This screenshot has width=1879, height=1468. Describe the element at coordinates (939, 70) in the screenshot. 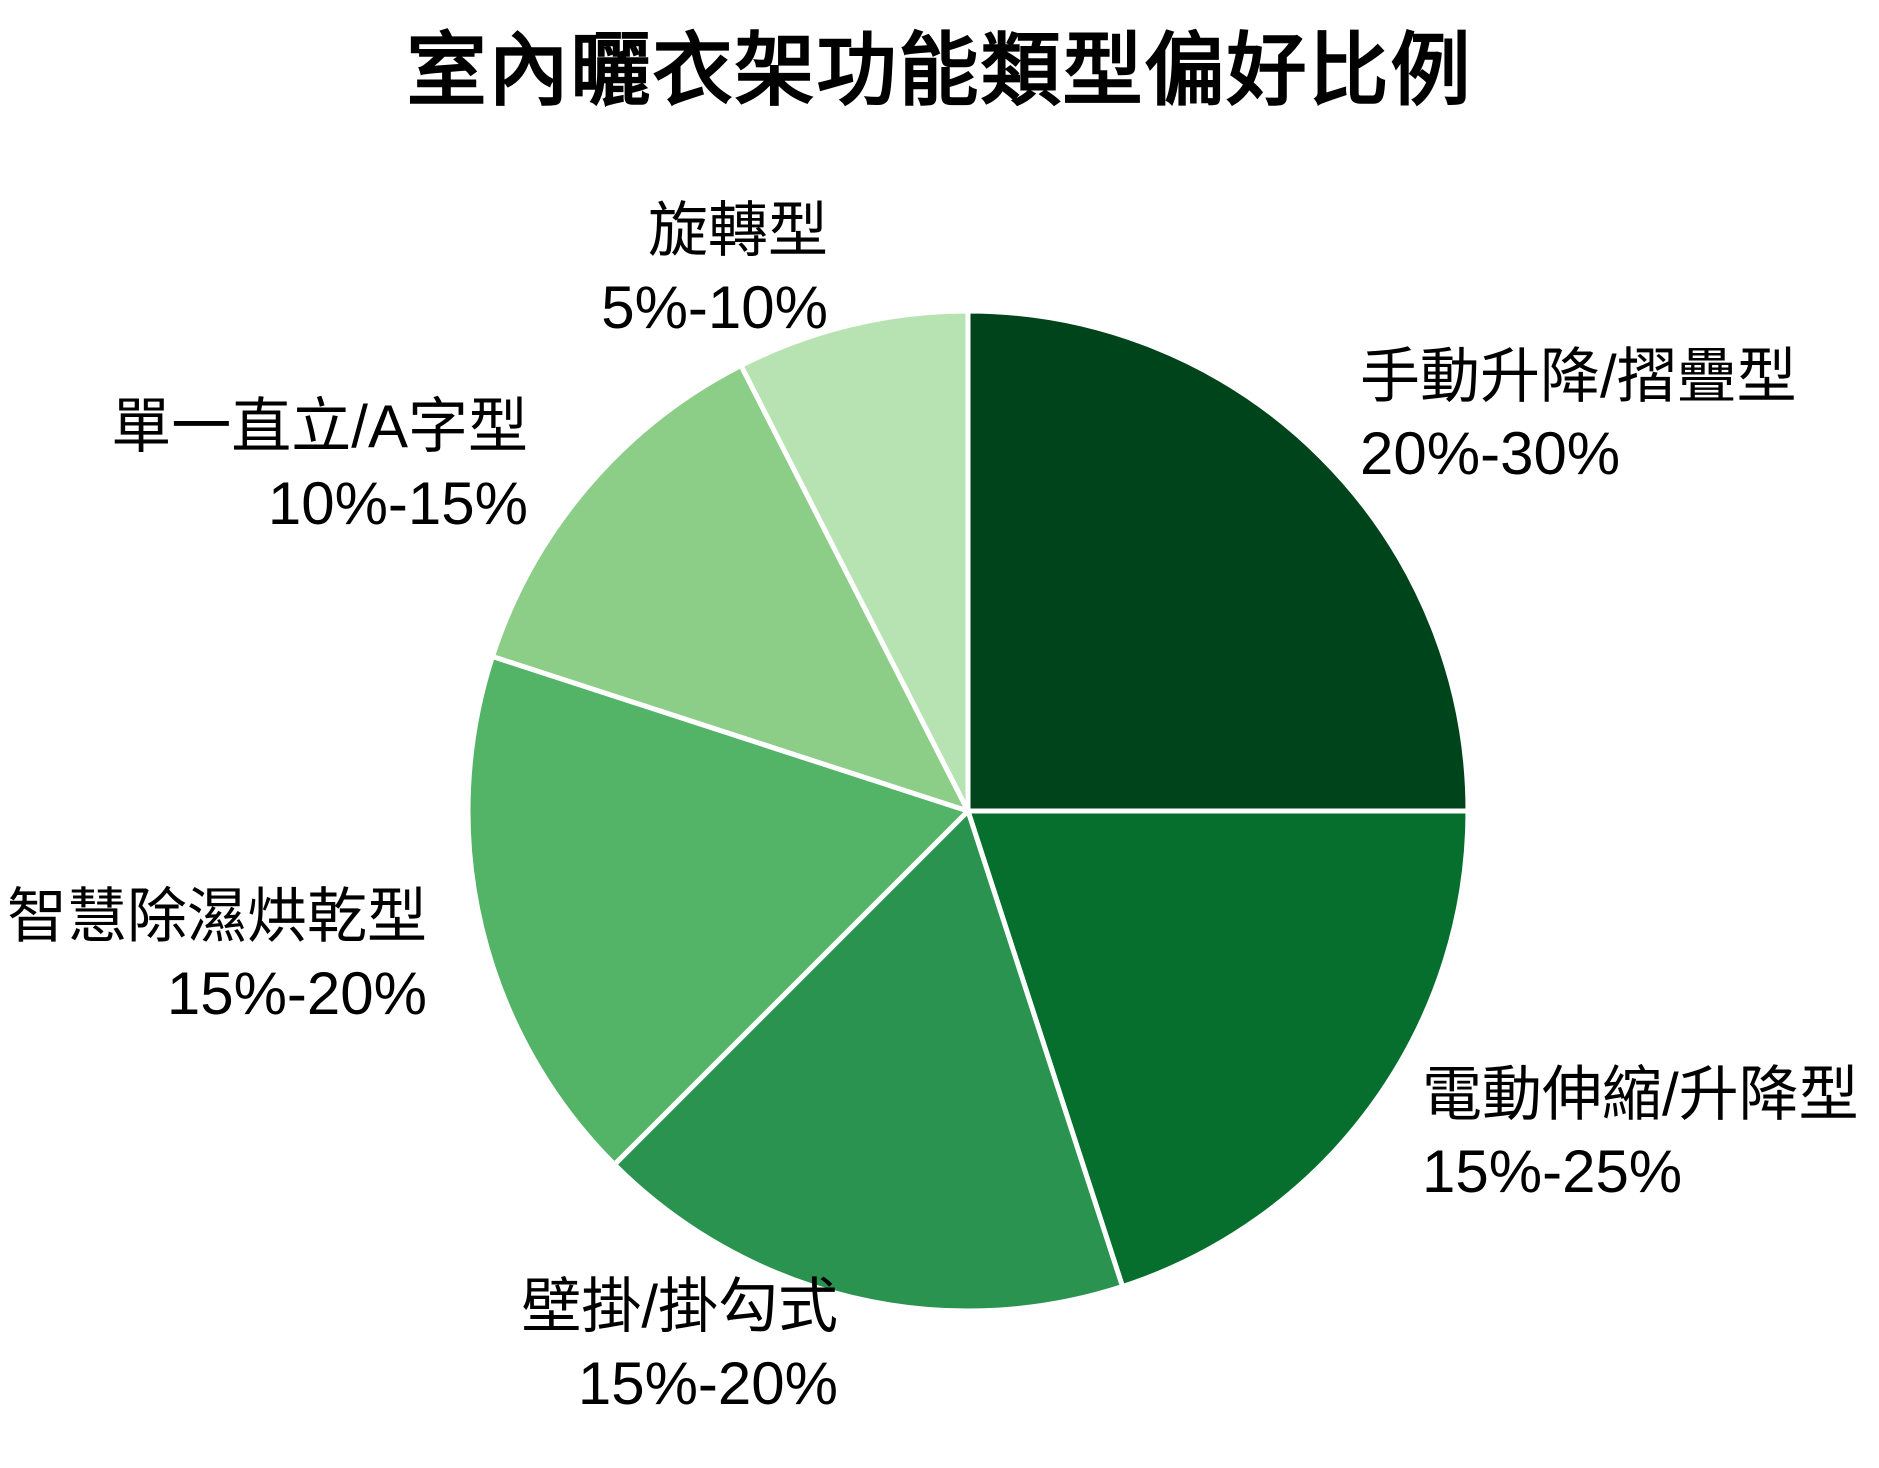

I see `chart-title: 室內曬衣架功能類型偏好比例` at that location.